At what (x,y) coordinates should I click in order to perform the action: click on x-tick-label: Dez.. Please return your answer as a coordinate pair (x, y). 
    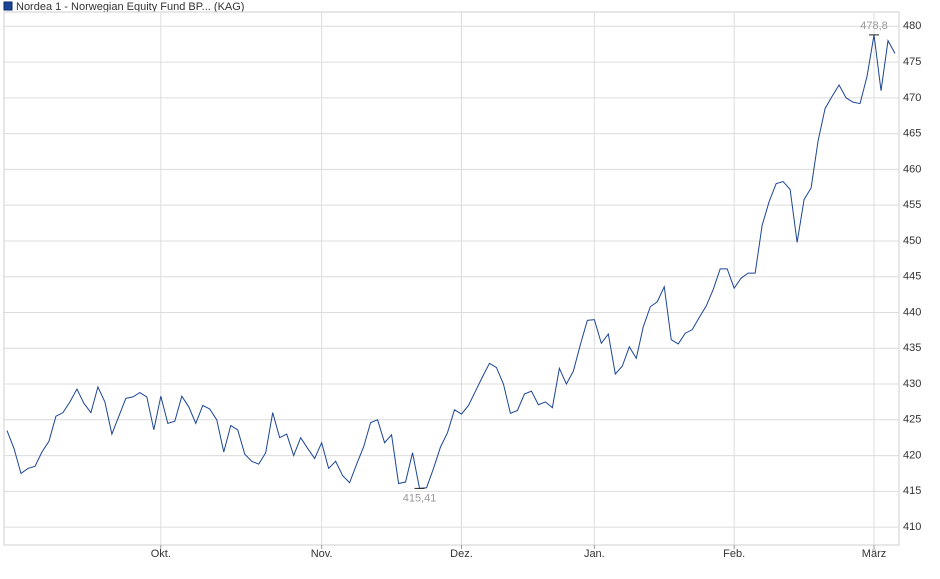
    Looking at the image, I should click on (461, 554).